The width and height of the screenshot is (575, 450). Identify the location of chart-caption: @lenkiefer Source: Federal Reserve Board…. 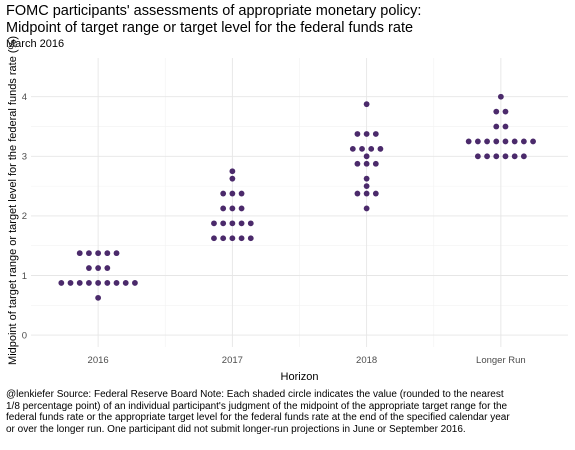
(258, 412).